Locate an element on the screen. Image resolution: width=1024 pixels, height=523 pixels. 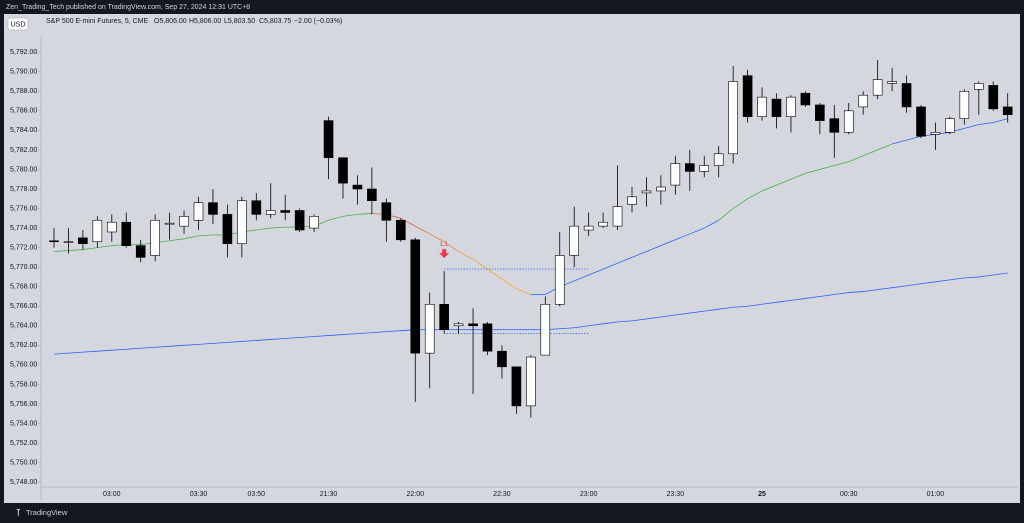
legend-value: −2.00 (−0.03%) is located at coordinates (318, 21).